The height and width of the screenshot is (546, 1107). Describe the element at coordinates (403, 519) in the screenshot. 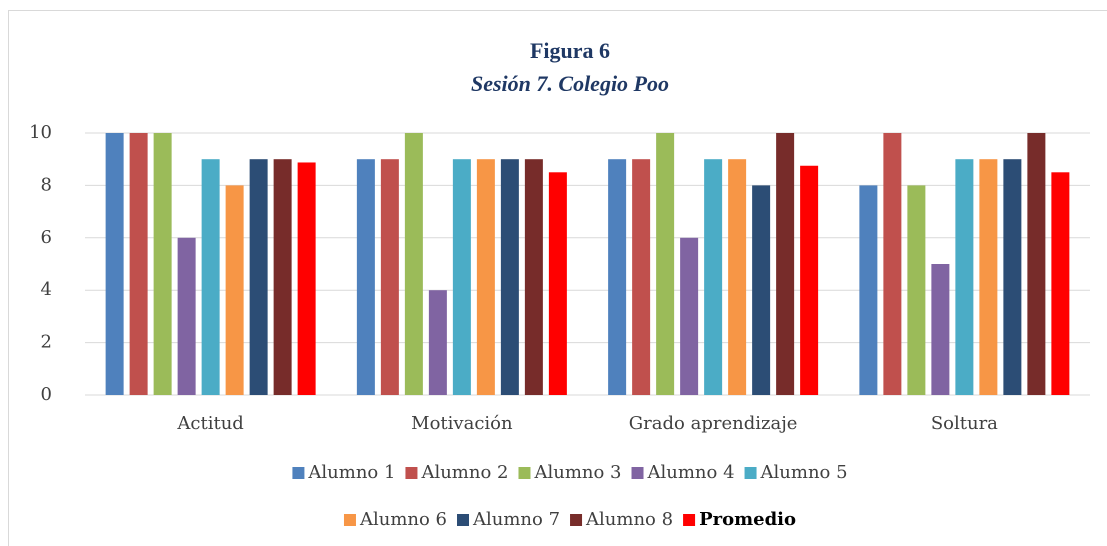

I see `legend-label: Alumno 6` at that location.